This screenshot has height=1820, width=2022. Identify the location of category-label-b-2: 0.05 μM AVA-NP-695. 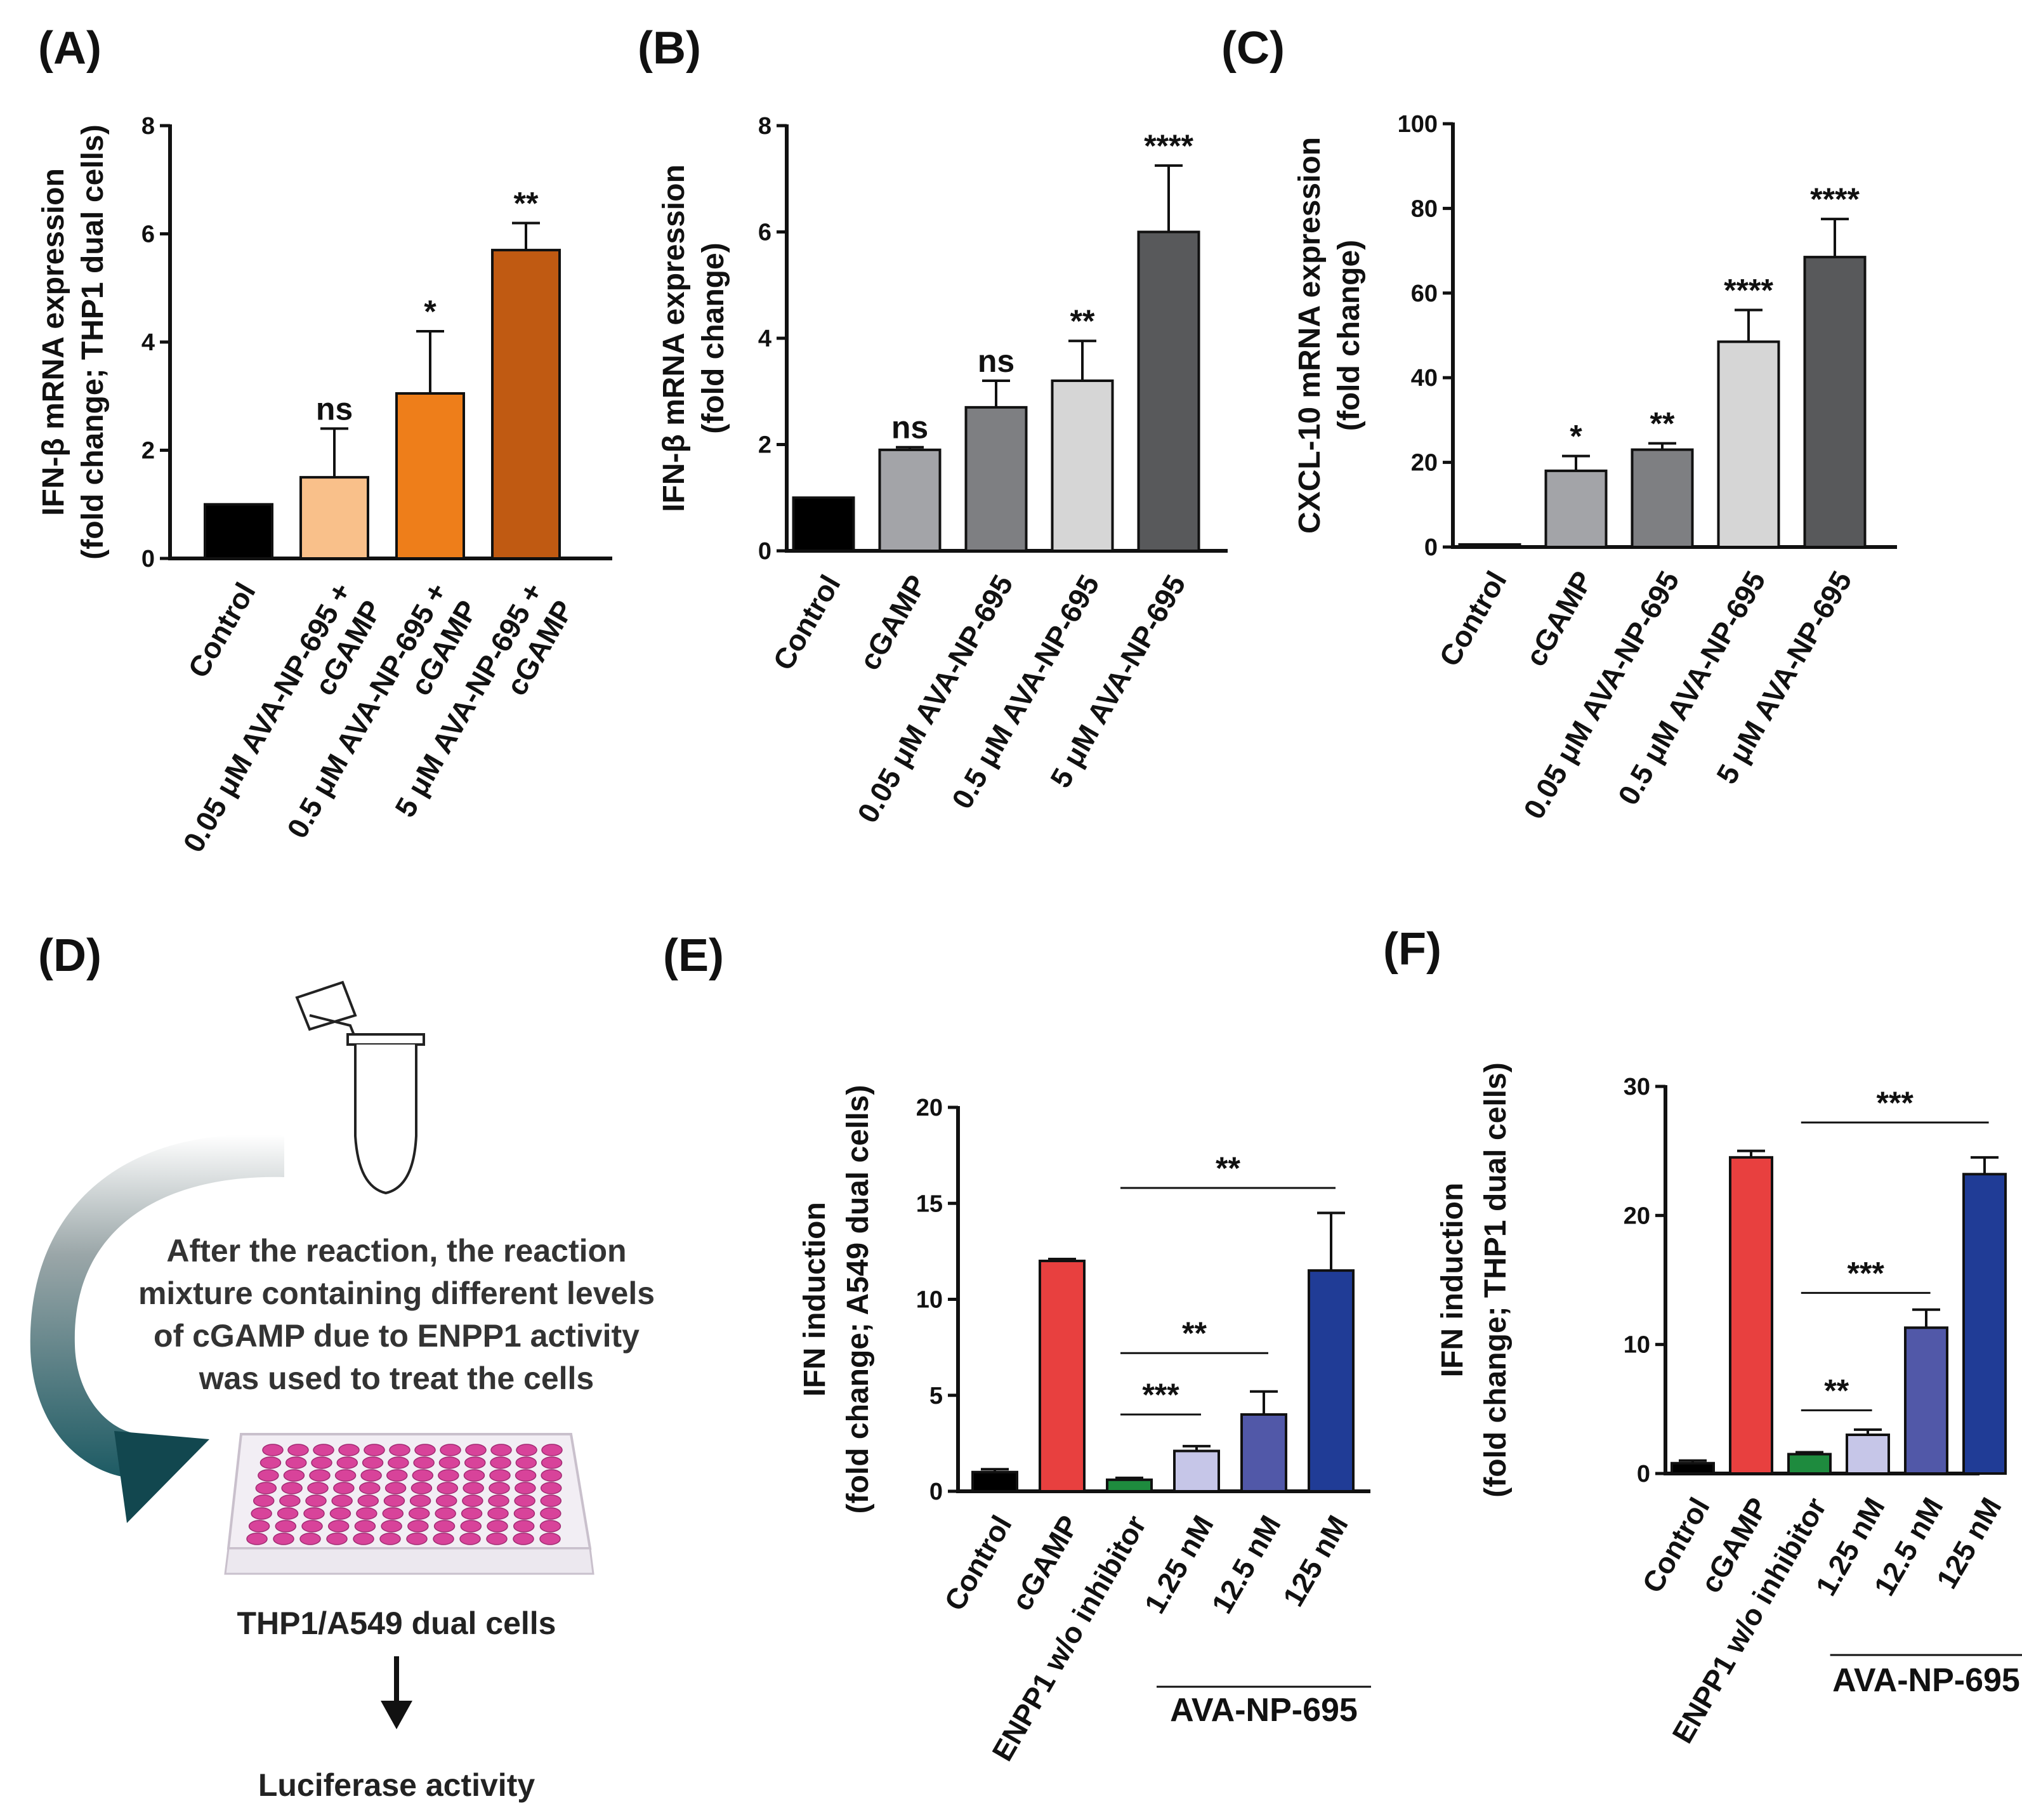
(936, 698).